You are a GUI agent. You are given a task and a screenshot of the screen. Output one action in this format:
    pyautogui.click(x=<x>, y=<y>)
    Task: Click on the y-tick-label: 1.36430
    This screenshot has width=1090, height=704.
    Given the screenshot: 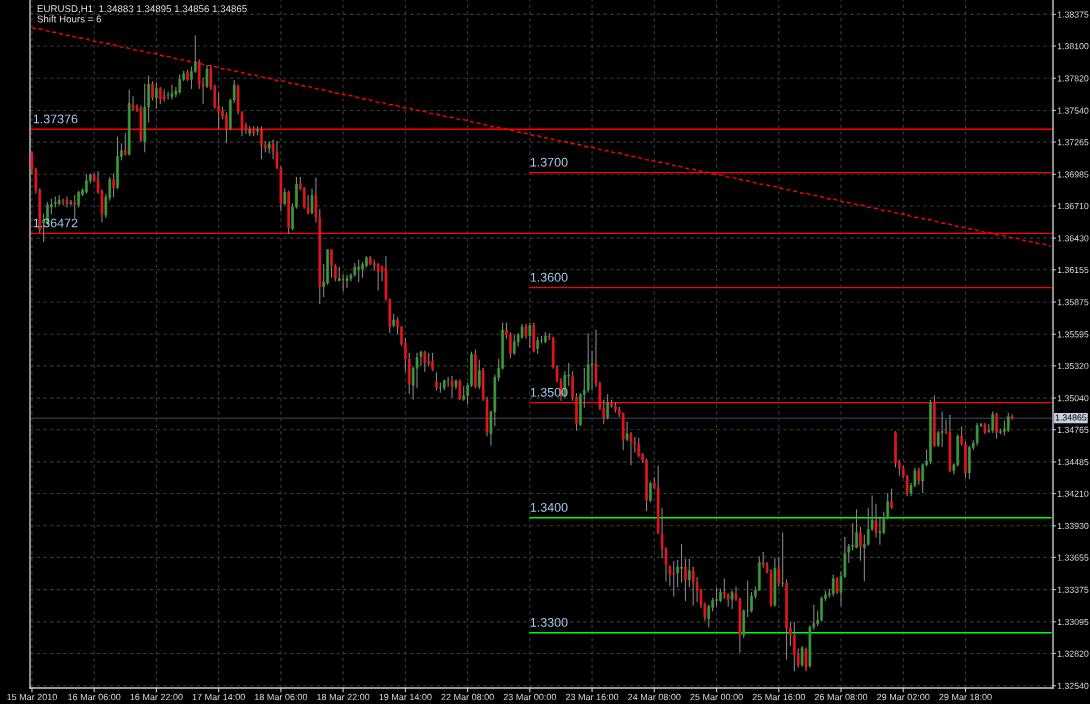 What is the action you would take?
    pyautogui.click(x=1073, y=238)
    